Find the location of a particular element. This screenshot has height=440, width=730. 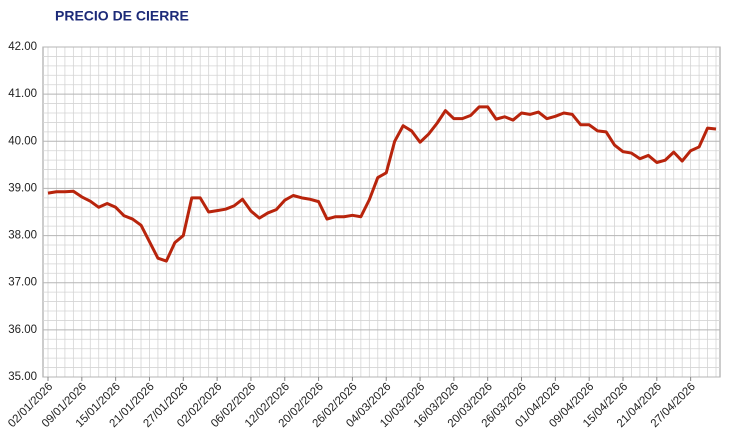

y-tick-label: 37.00 is located at coordinates (22, 283).